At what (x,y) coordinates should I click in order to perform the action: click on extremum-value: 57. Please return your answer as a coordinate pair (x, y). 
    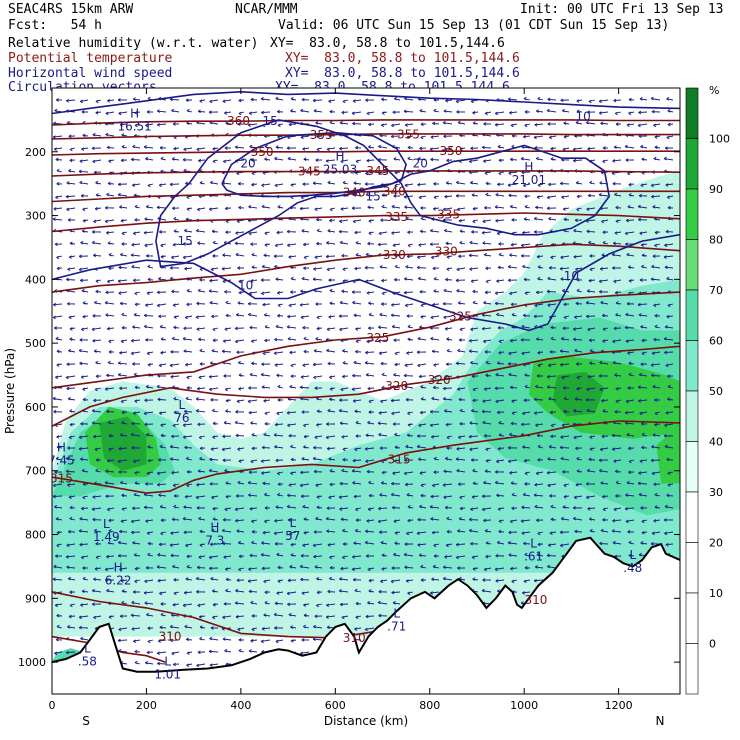
    Looking at the image, I should click on (292, 536).